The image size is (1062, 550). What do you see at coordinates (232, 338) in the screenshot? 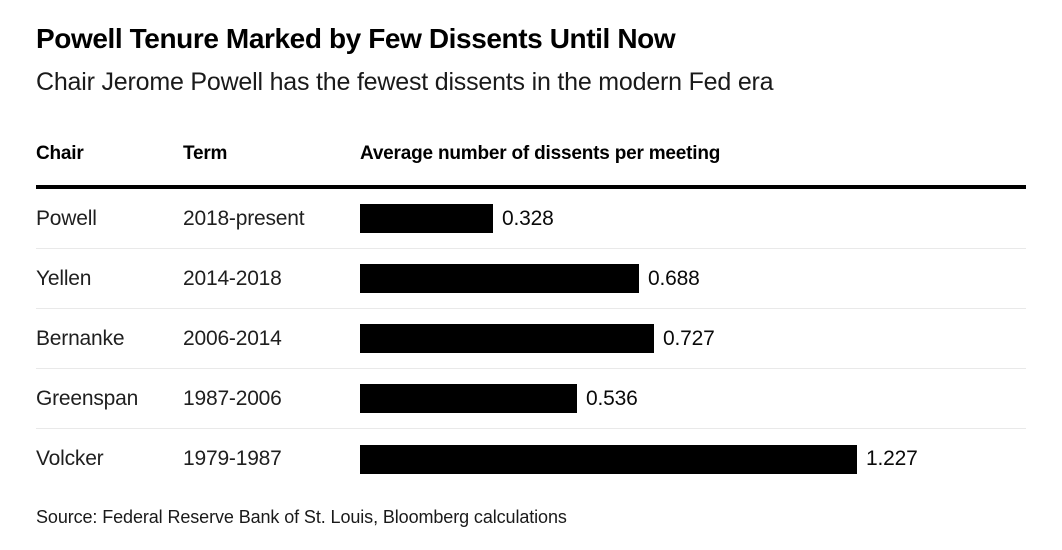
I see `term-range: 2006-2014` at bounding box center [232, 338].